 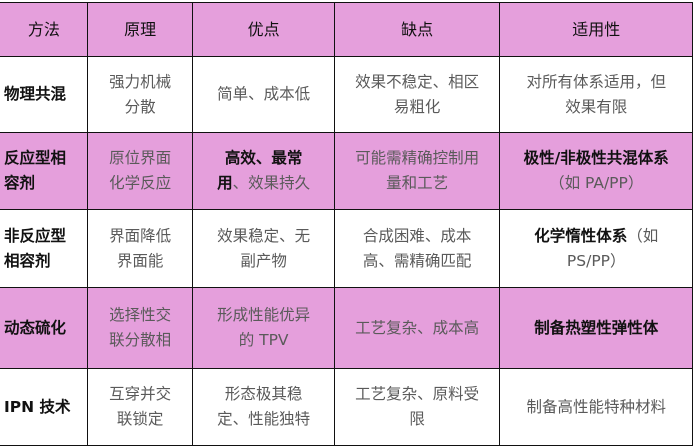 I want to click on header-disadvantages: 缺点, so click(x=417, y=29).